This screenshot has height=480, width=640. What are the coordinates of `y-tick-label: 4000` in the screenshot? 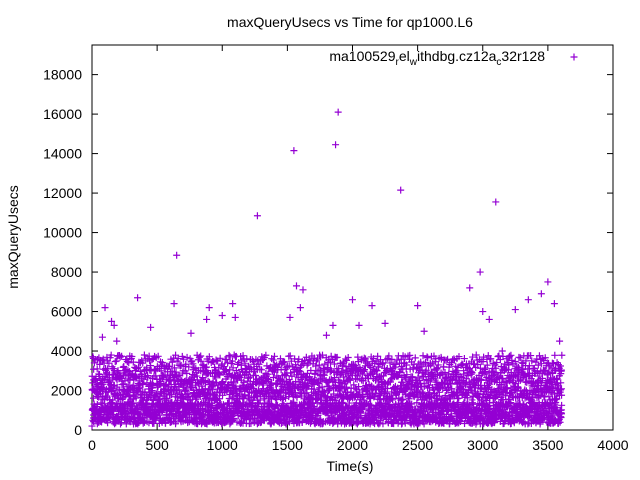 It's located at (66, 351).